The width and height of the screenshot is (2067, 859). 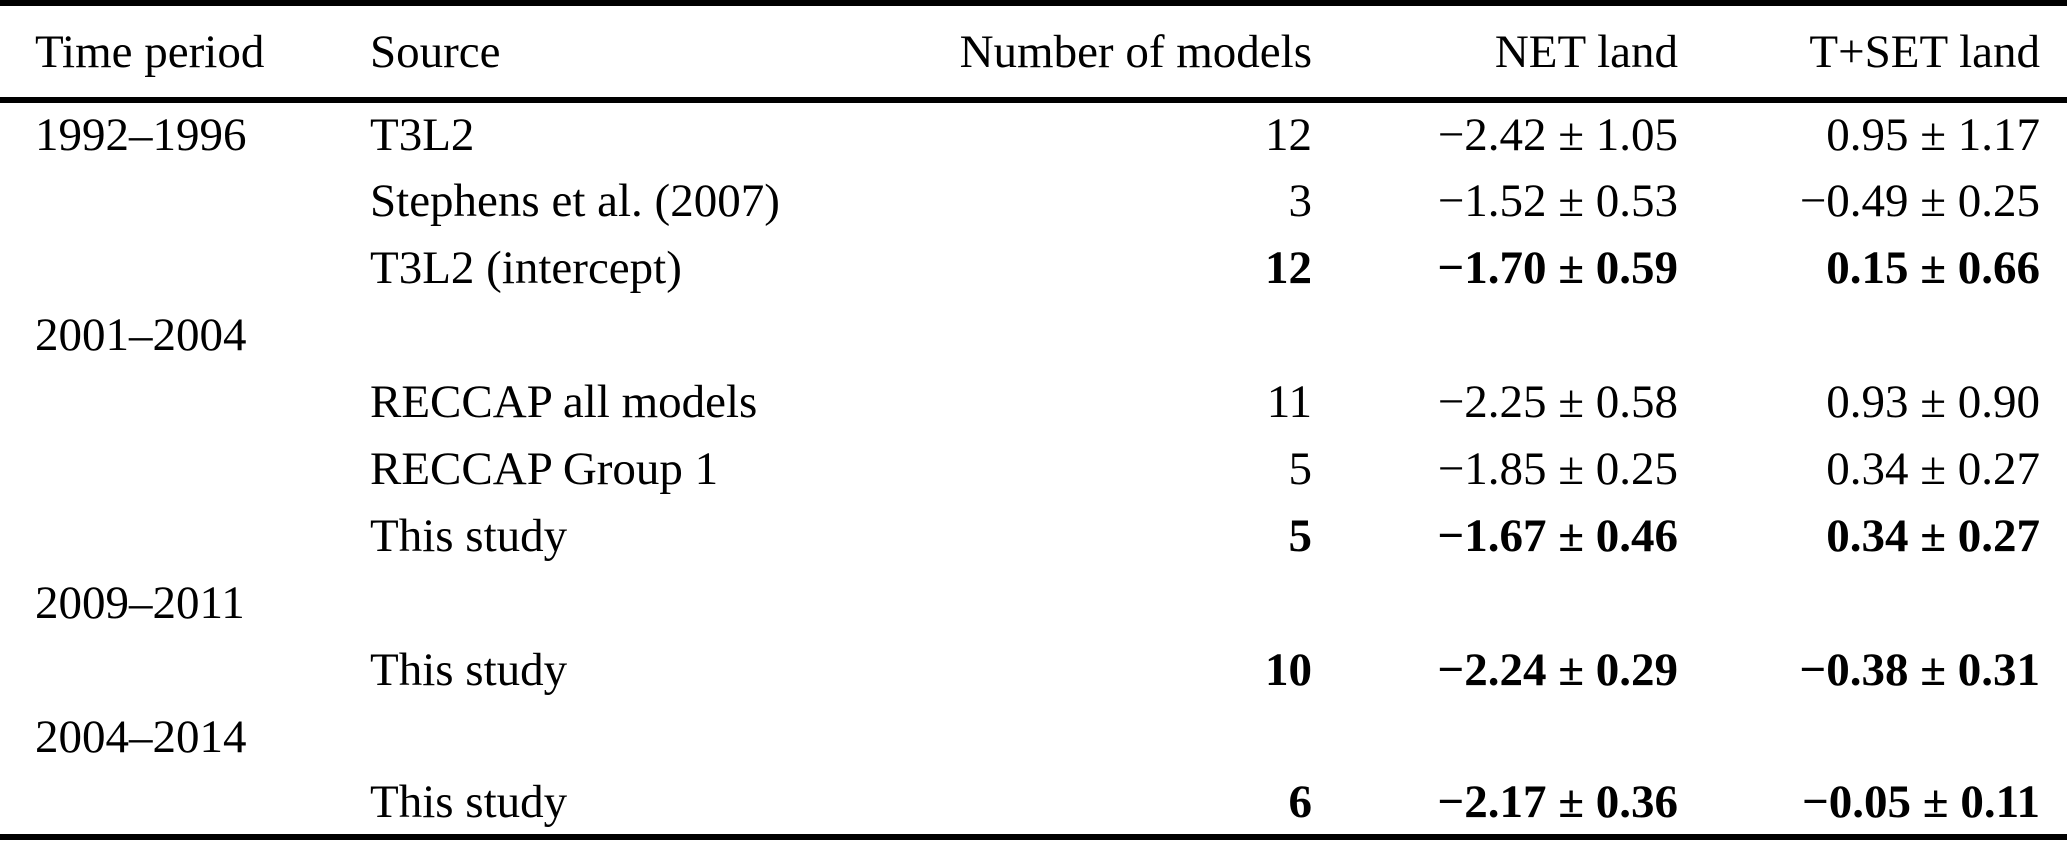 I want to click on cell-time-period: 1992–1996, so click(x=141, y=135).